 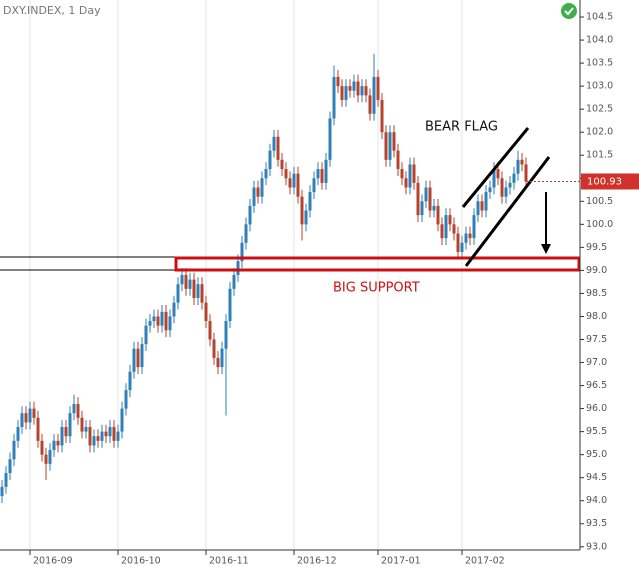 What do you see at coordinates (377, 264) in the screenshot?
I see `support-zone` at bounding box center [377, 264].